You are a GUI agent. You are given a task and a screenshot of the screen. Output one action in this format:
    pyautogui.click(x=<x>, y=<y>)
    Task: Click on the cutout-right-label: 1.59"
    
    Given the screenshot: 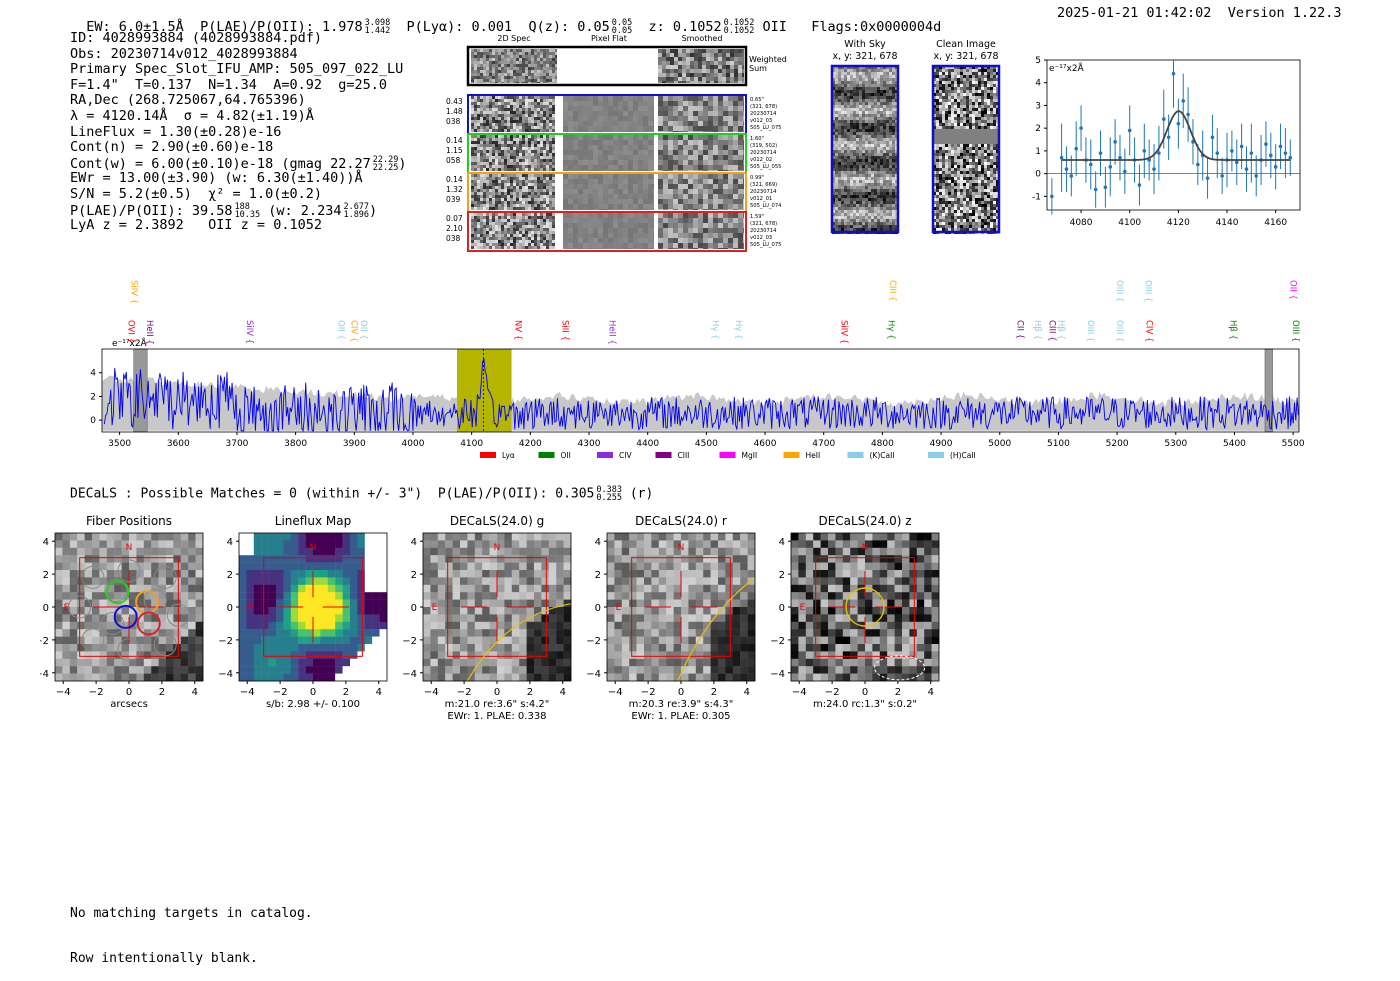 What is the action you would take?
    pyautogui.click(x=757, y=217)
    